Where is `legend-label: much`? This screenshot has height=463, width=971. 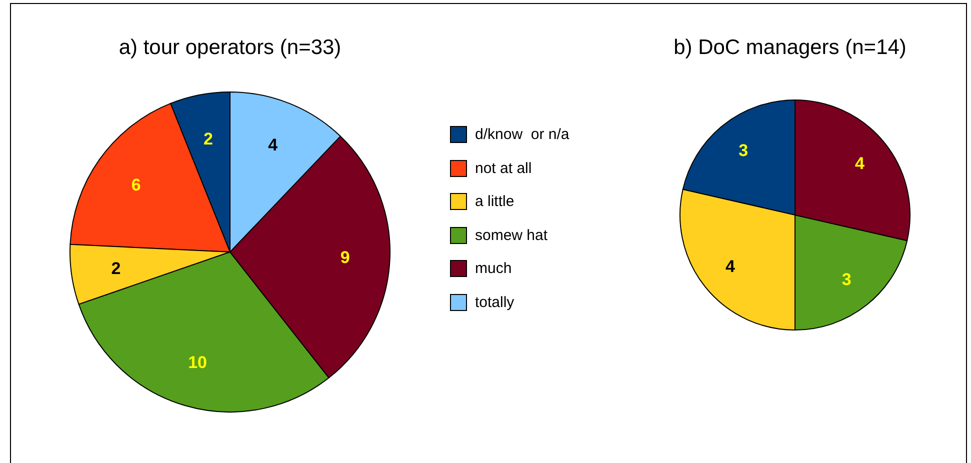 legend-label: much is located at coordinates (493, 269).